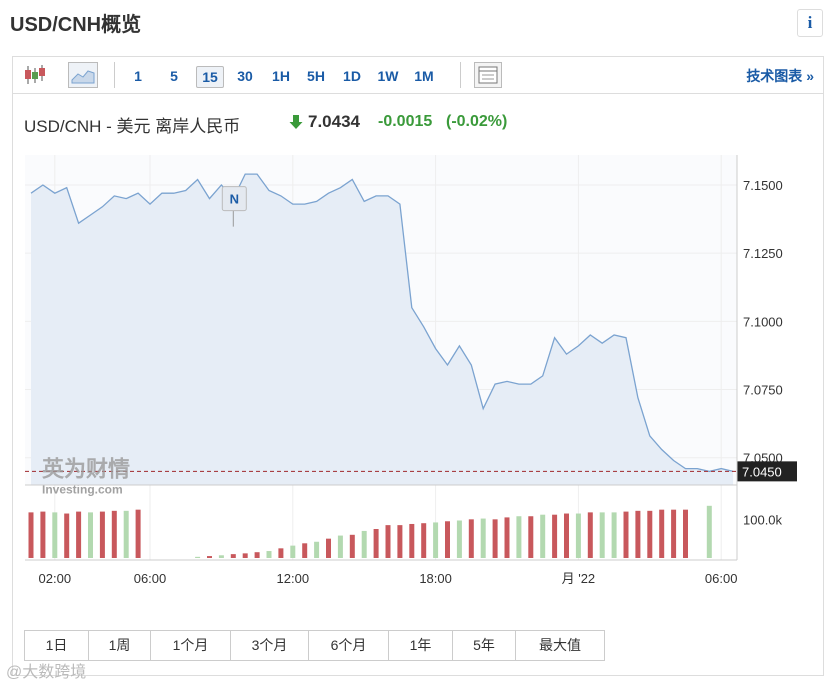  What do you see at coordinates (762, 471) in the screenshot?
I see `last-price-label: 7.0450` at bounding box center [762, 471].